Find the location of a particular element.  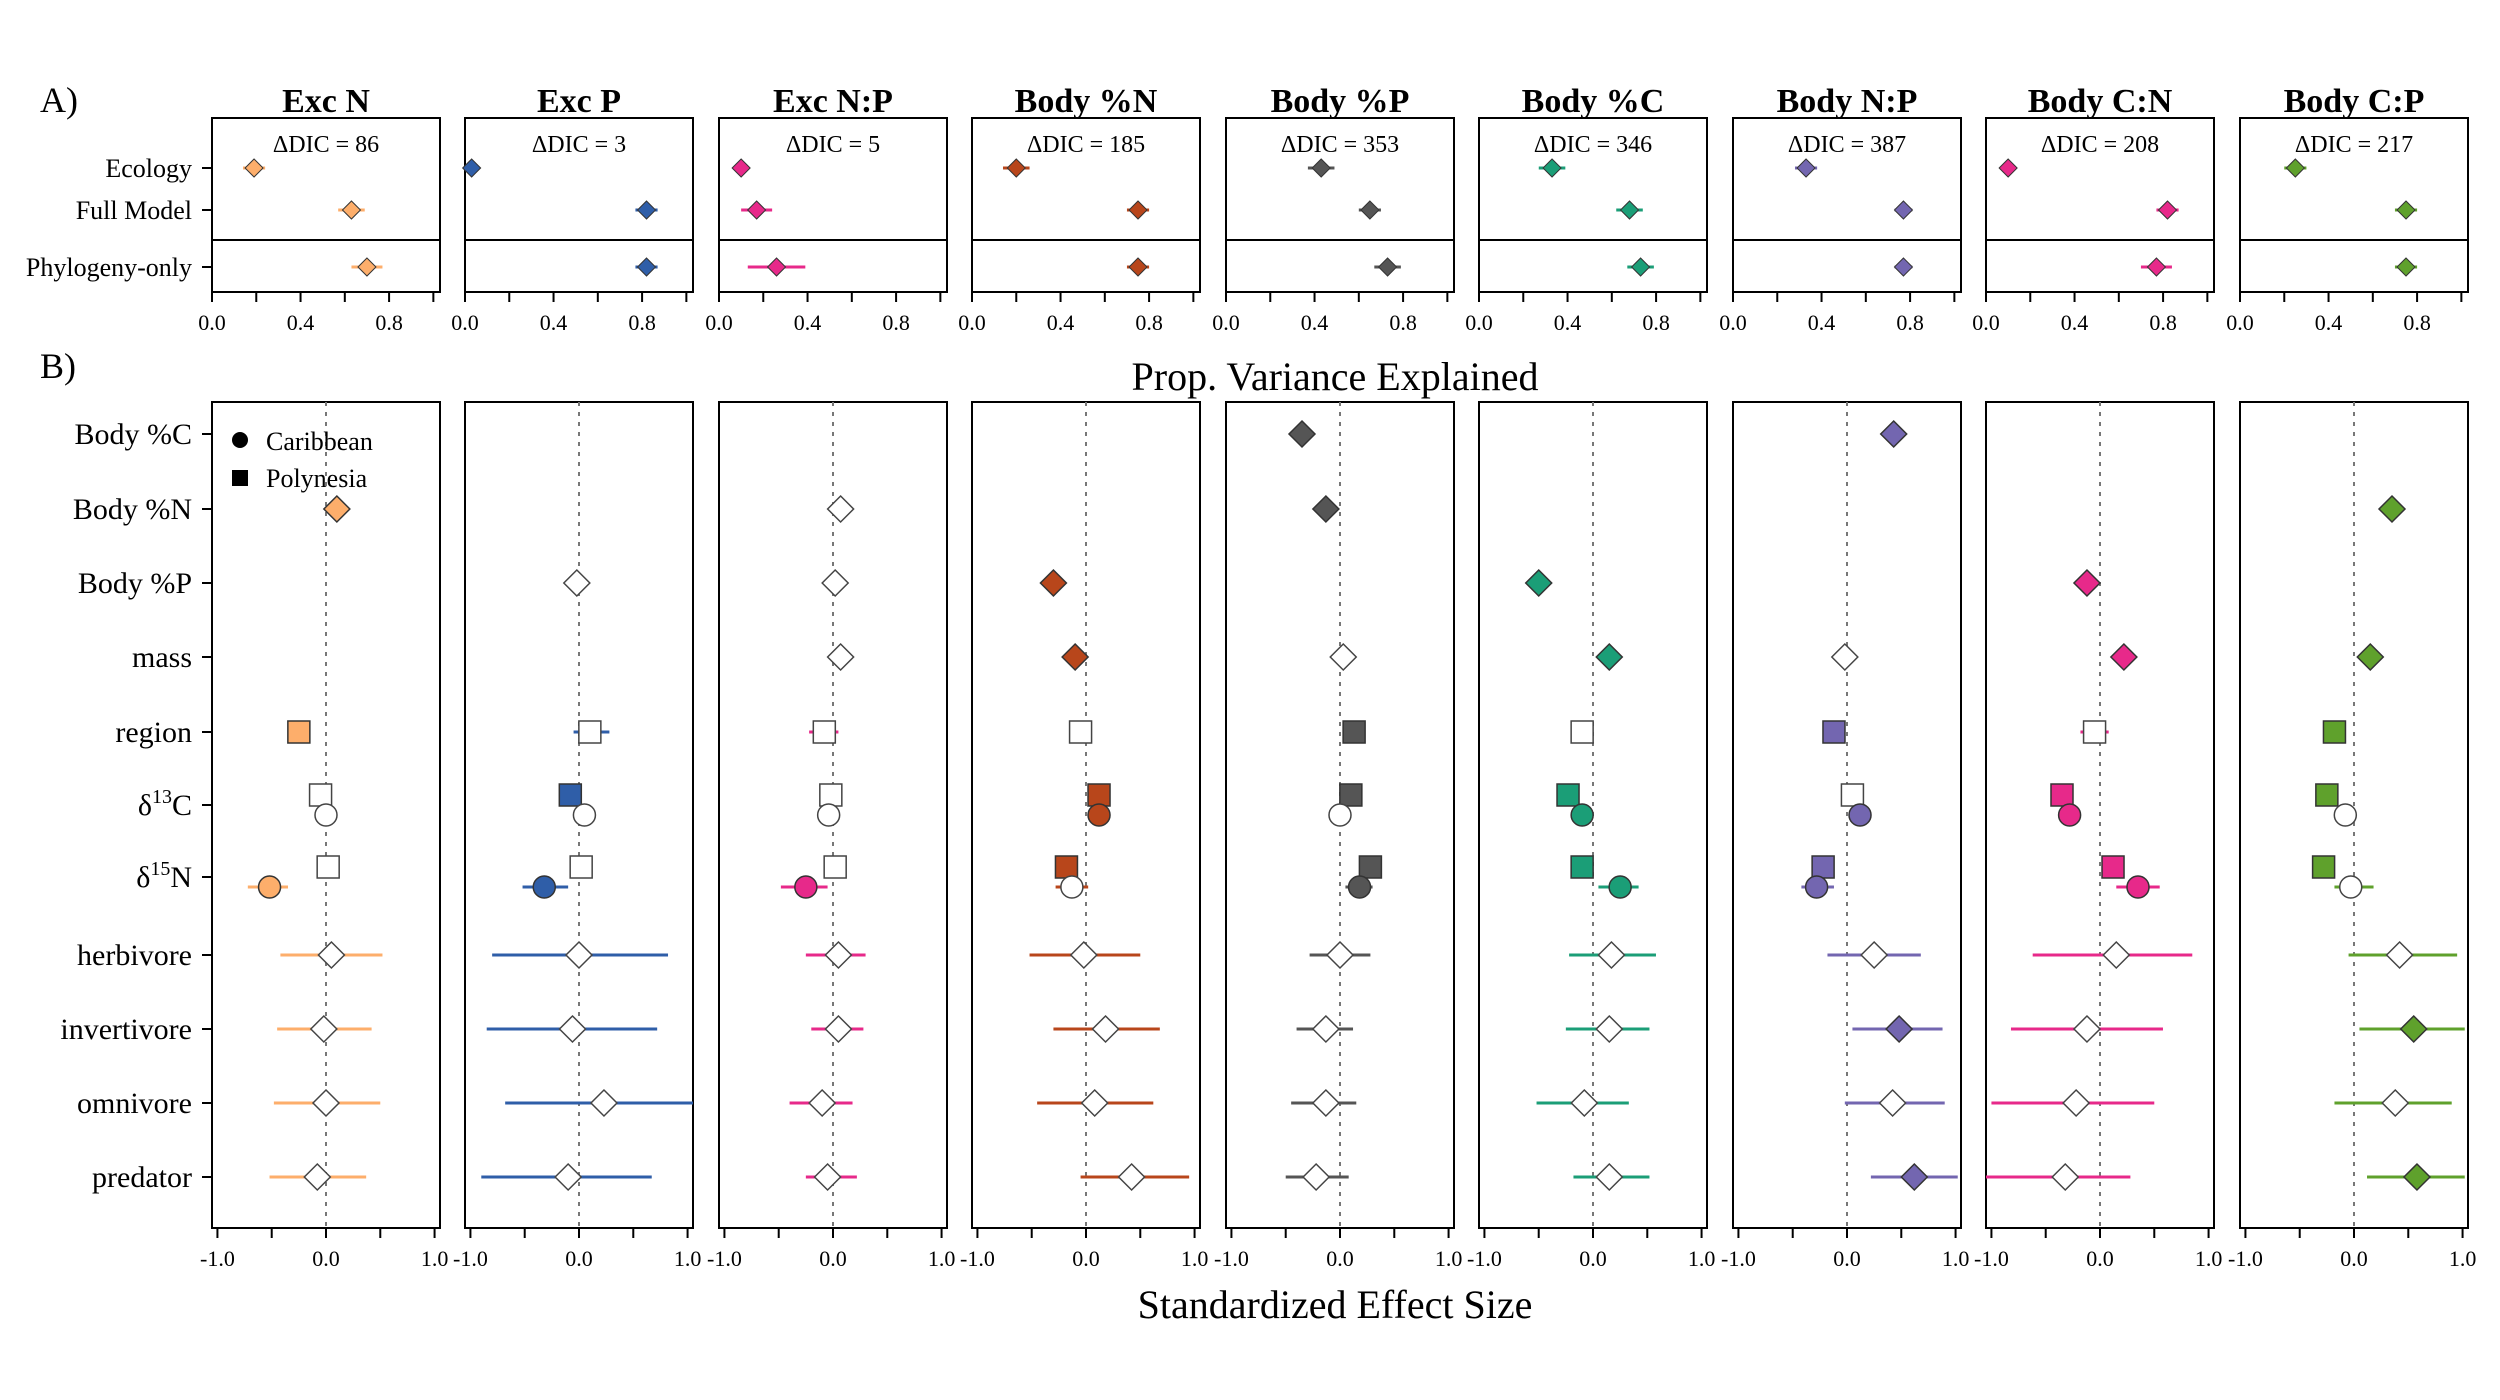

legend-caribbean-label: Caribbean is located at coordinates (319, 441).